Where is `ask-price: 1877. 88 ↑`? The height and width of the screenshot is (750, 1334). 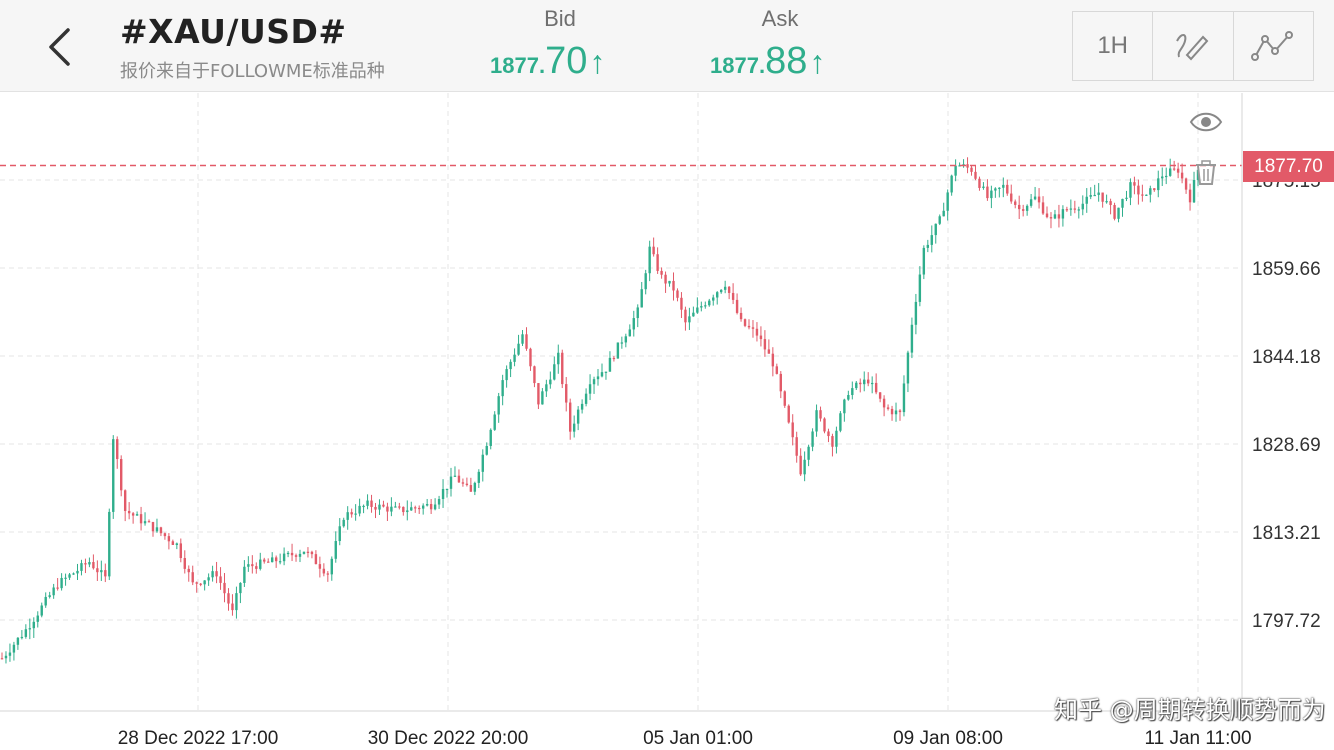
ask-price: 1877. 88 ↑ is located at coordinates (780, 61).